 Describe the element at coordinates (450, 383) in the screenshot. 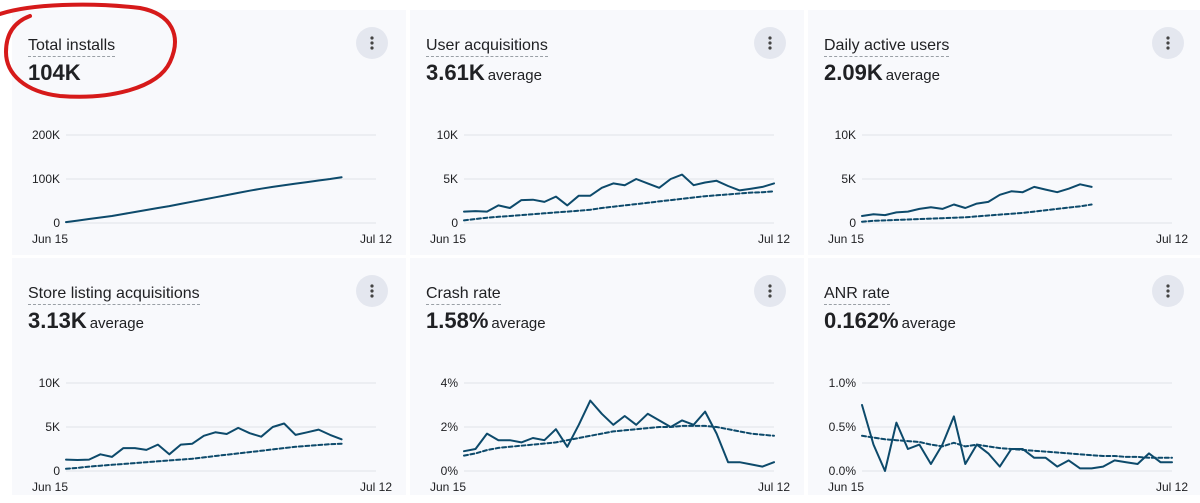

I see `y-tick-label: 4%` at that location.